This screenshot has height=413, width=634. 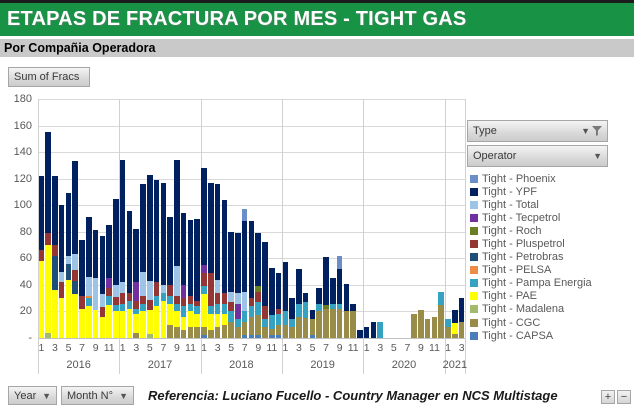 What do you see at coordinates (97, 395) in the screenshot?
I see `month-field-button: Month N° ▼` at bounding box center [97, 395].